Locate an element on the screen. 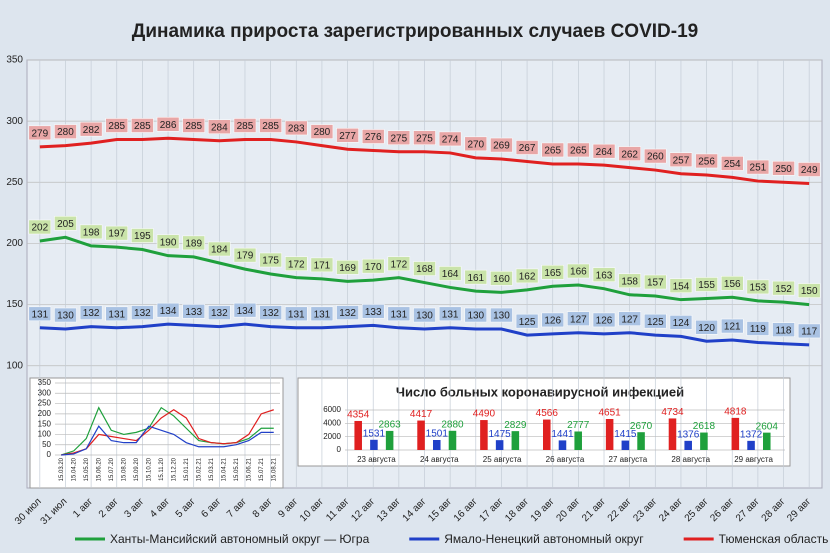 This screenshot has width=830, height=553. value-label: 4734 is located at coordinates (672, 412).